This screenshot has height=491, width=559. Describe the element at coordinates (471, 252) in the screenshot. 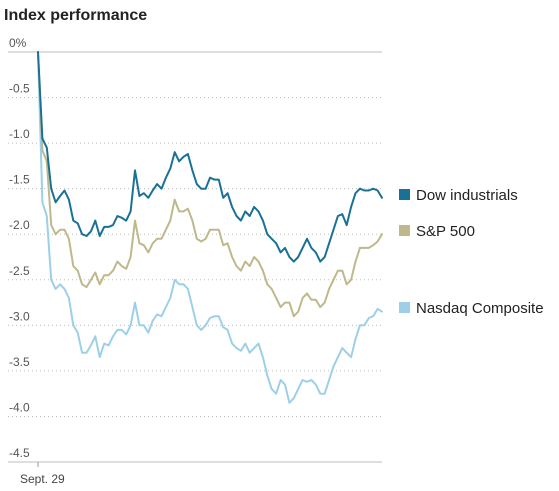

I see `legend: Dow industrials S&P 500 Nasdaq Composite` at that location.